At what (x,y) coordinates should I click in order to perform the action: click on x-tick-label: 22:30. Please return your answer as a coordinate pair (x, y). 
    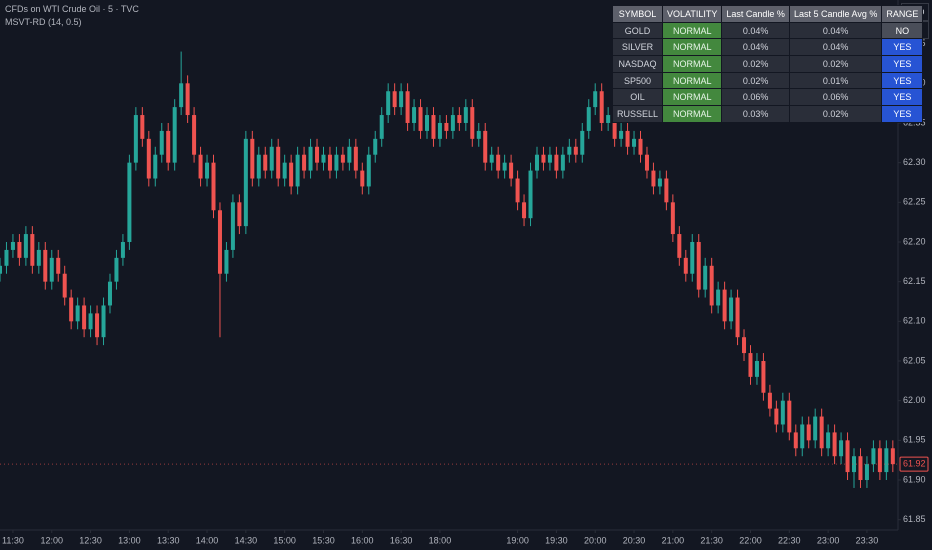
    Looking at the image, I should click on (789, 540).